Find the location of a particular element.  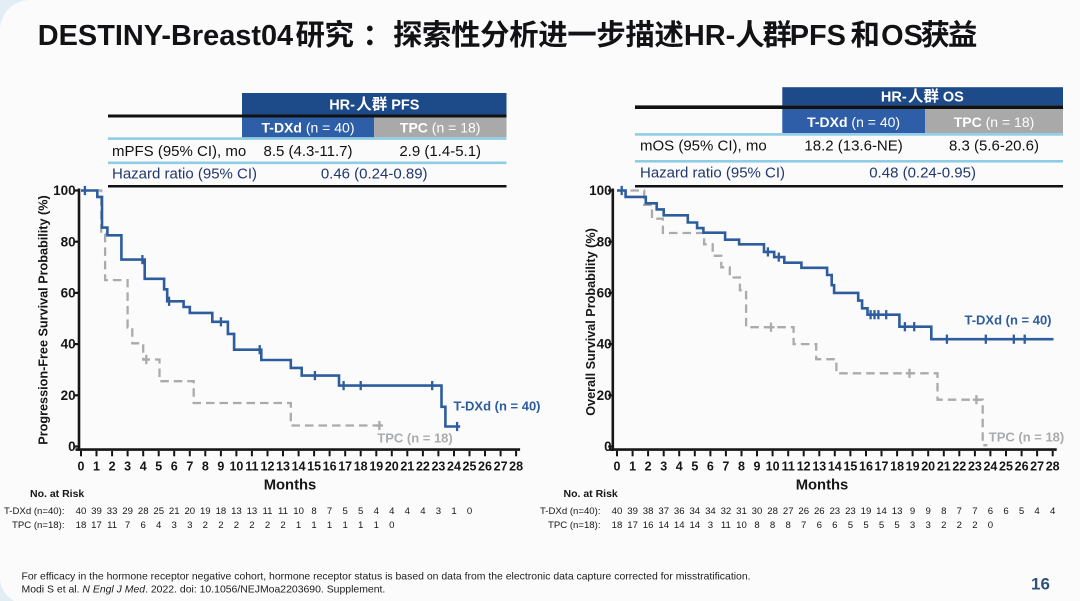

svg-text: 80 is located at coordinates (68, 241).